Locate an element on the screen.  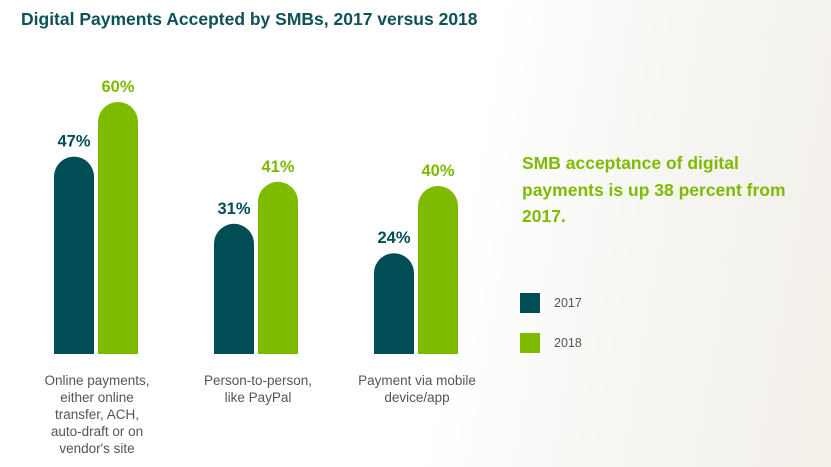
category-label-line: Online payments, is located at coordinates (97, 380).